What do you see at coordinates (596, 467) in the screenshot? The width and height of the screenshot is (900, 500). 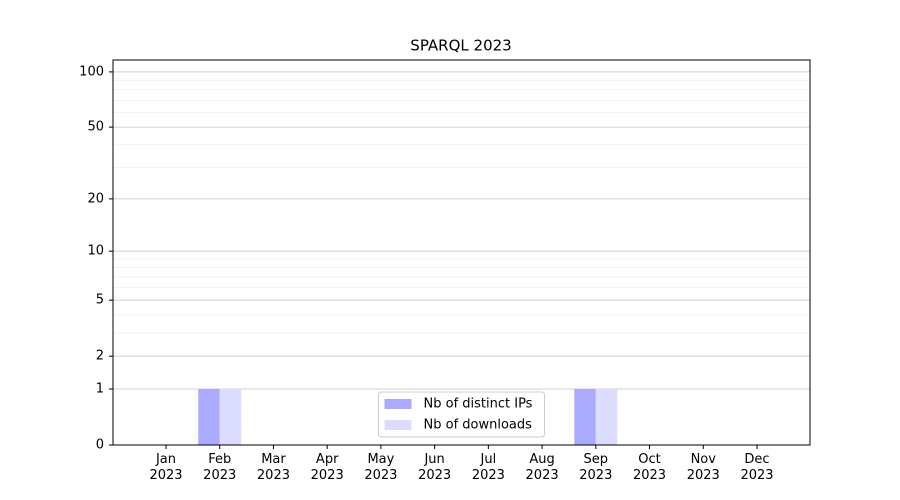 I see `x-tick-label: Sep 2023` at bounding box center [596, 467].